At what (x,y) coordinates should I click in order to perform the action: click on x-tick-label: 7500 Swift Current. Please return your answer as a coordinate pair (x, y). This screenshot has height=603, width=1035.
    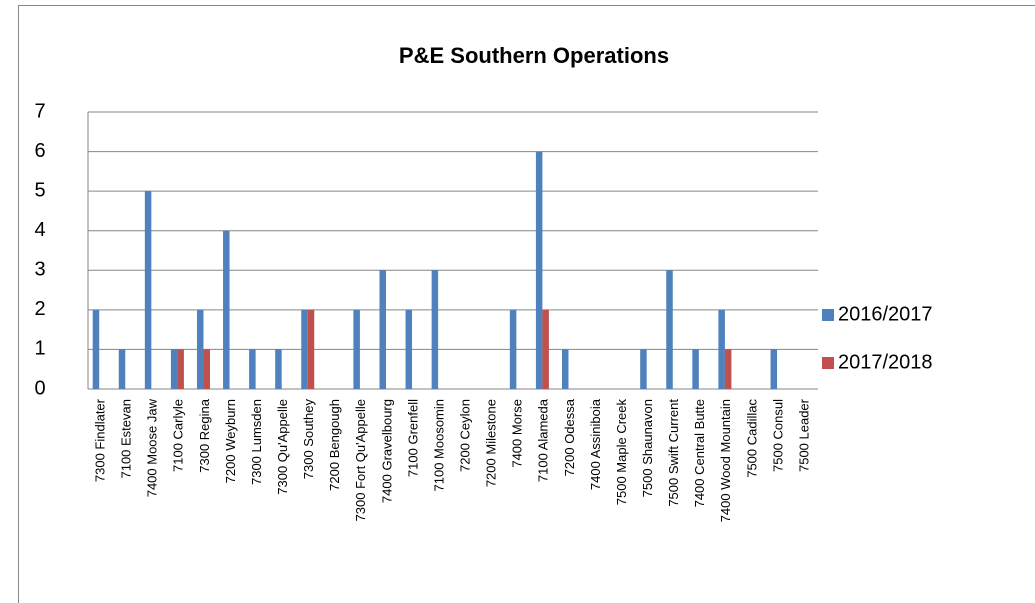
    Looking at the image, I should click on (673, 453).